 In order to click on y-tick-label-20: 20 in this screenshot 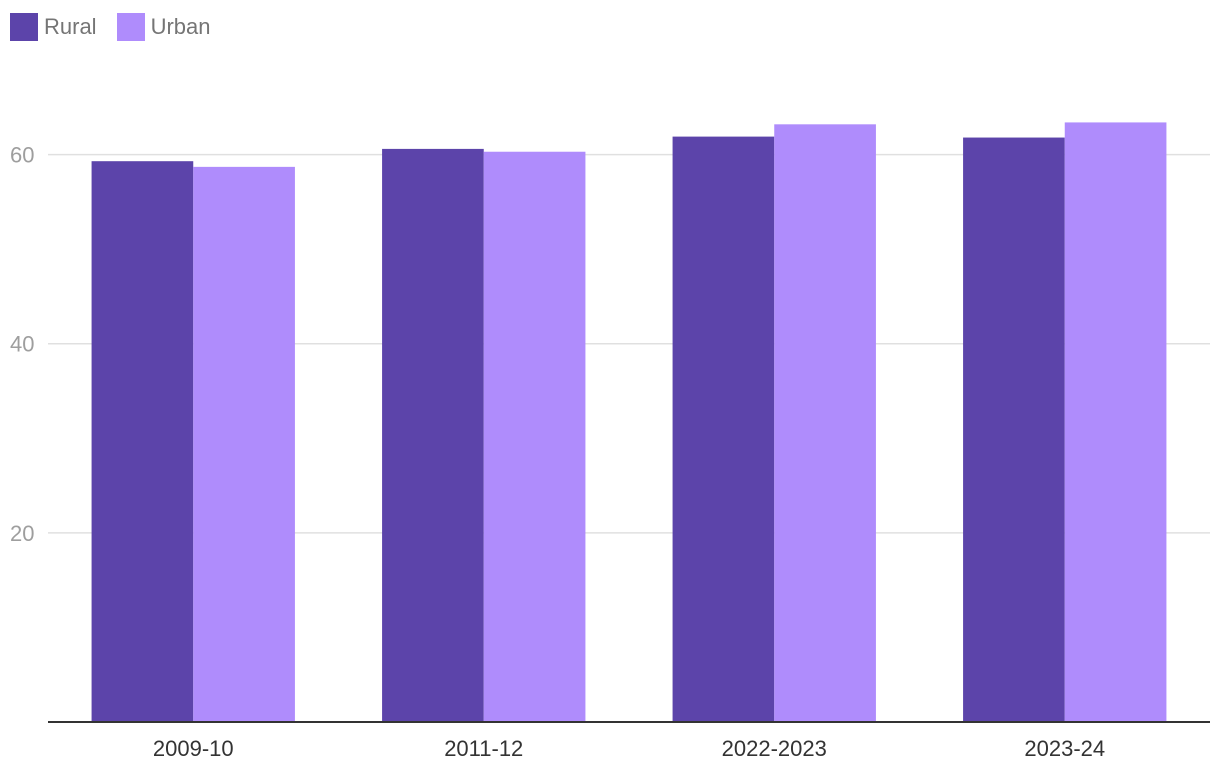, I will do `click(22, 533)`.